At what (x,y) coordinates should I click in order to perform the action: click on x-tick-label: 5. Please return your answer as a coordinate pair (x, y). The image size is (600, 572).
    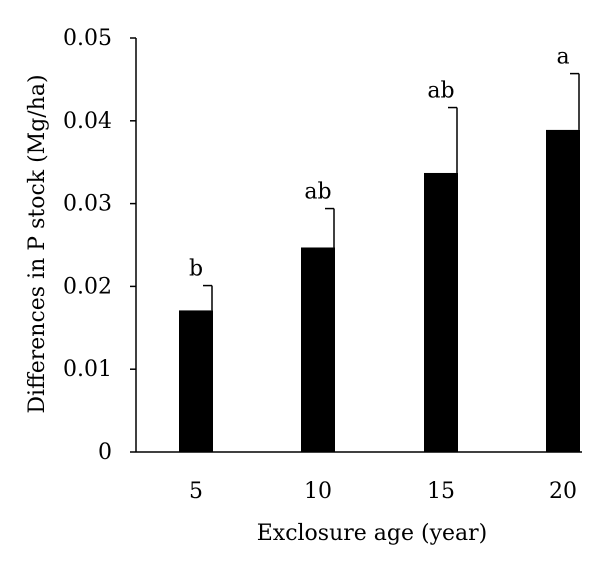
    Looking at the image, I should click on (196, 491).